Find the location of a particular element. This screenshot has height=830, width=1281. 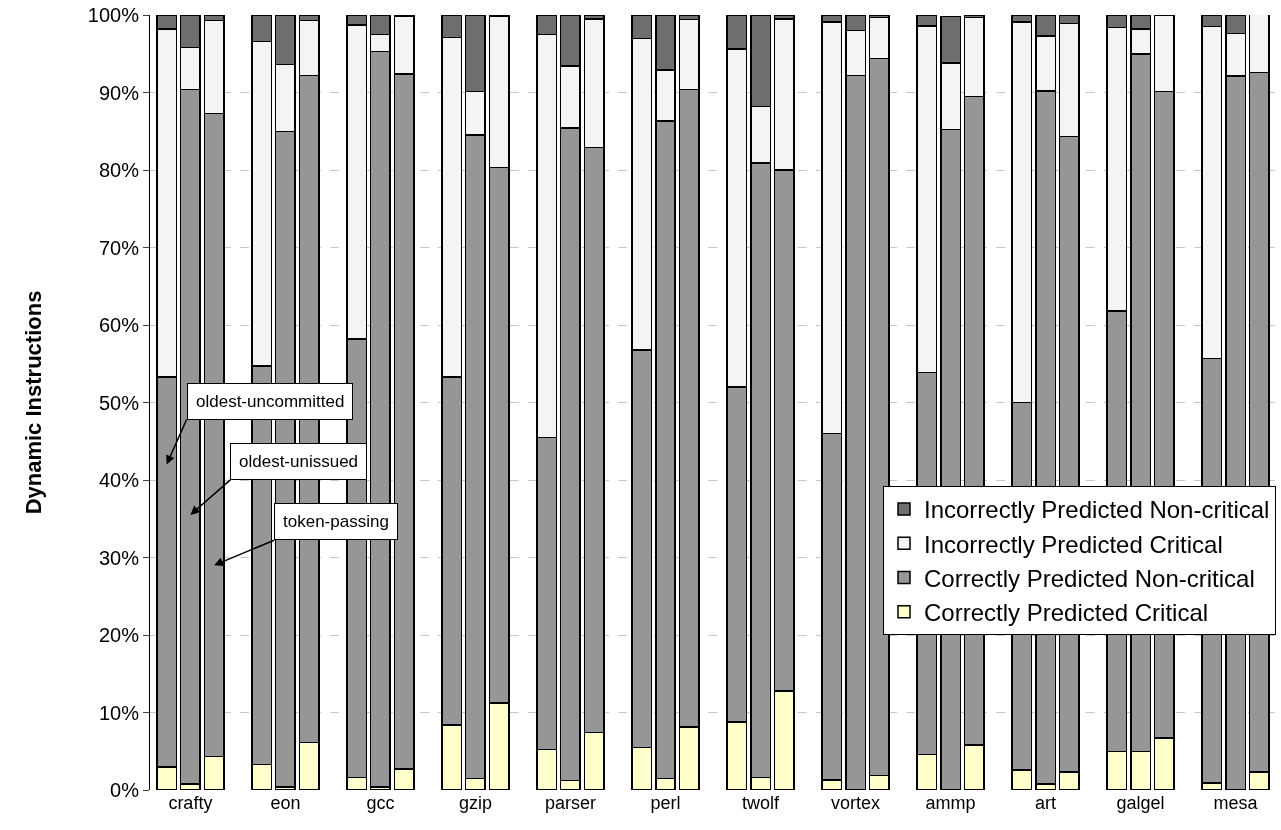

x-tick-label: twolf is located at coordinates (761, 803).